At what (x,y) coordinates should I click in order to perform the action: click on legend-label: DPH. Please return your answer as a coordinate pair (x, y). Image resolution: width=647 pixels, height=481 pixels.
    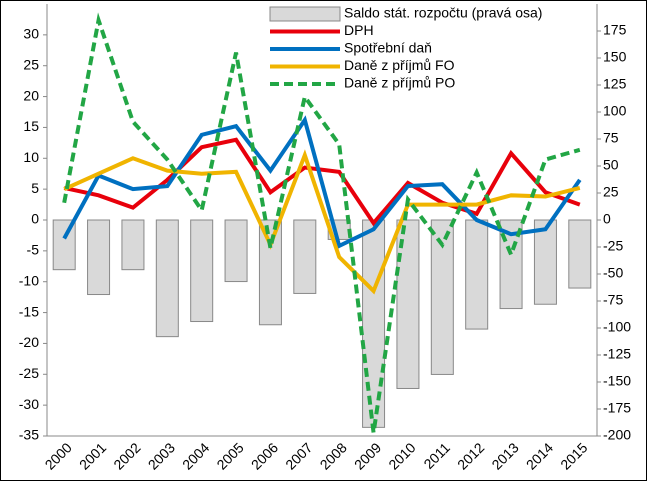
    Looking at the image, I should click on (359, 30).